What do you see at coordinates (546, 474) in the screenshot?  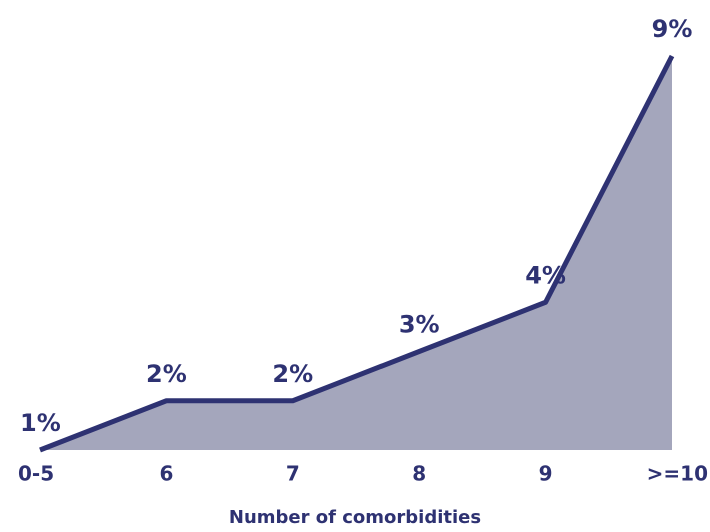 I see `x-tick-label: 9` at bounding box center [546, 474].